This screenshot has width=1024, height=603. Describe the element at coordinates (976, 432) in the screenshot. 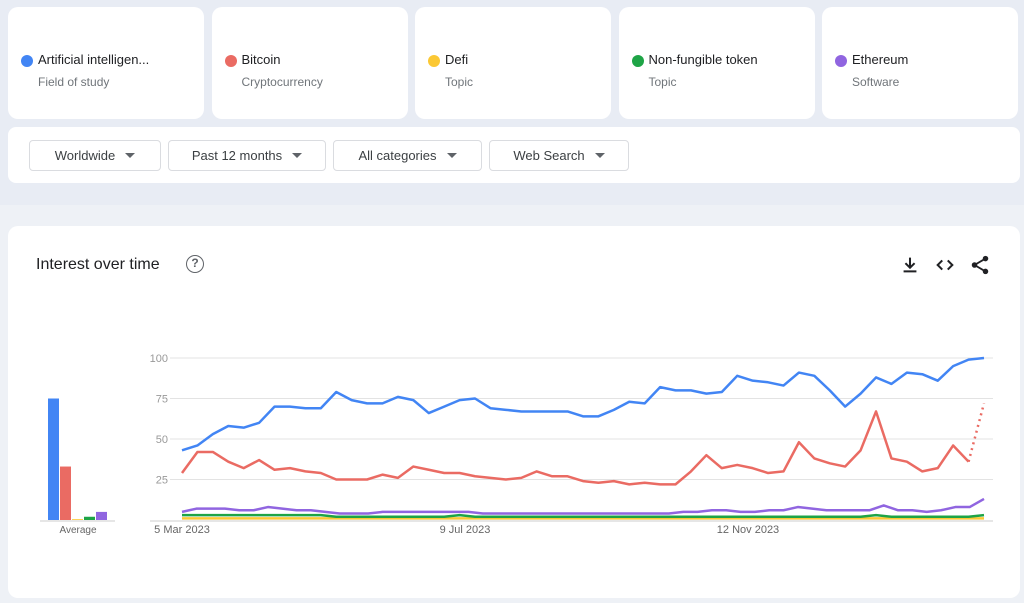

I see `partial-data-line` at that location.